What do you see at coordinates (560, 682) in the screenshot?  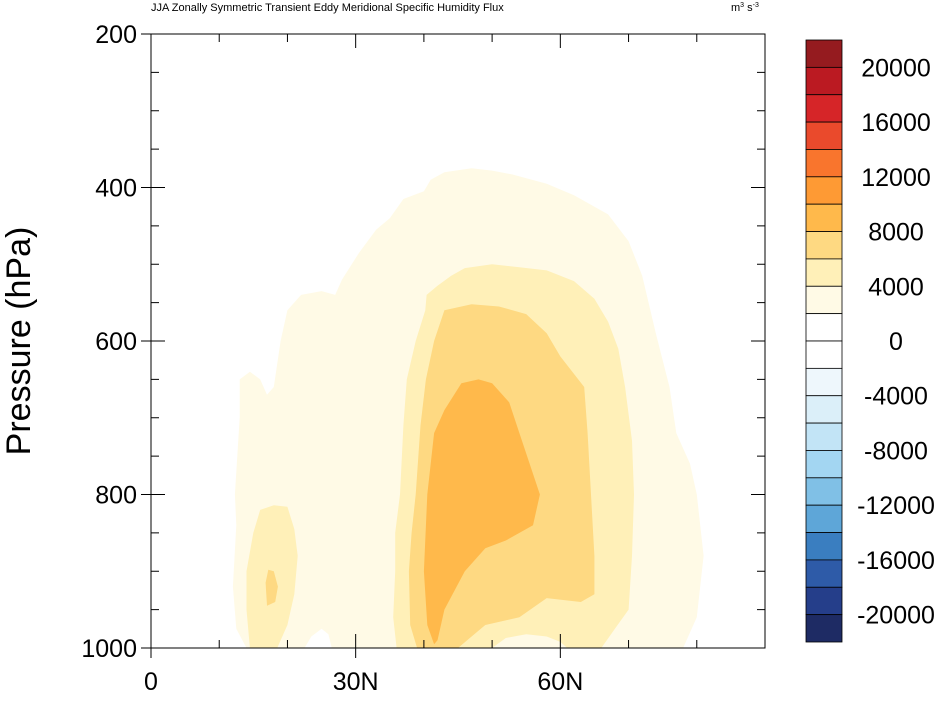 I see `x-tick-label: 60N` at bounding box center [560, 682].